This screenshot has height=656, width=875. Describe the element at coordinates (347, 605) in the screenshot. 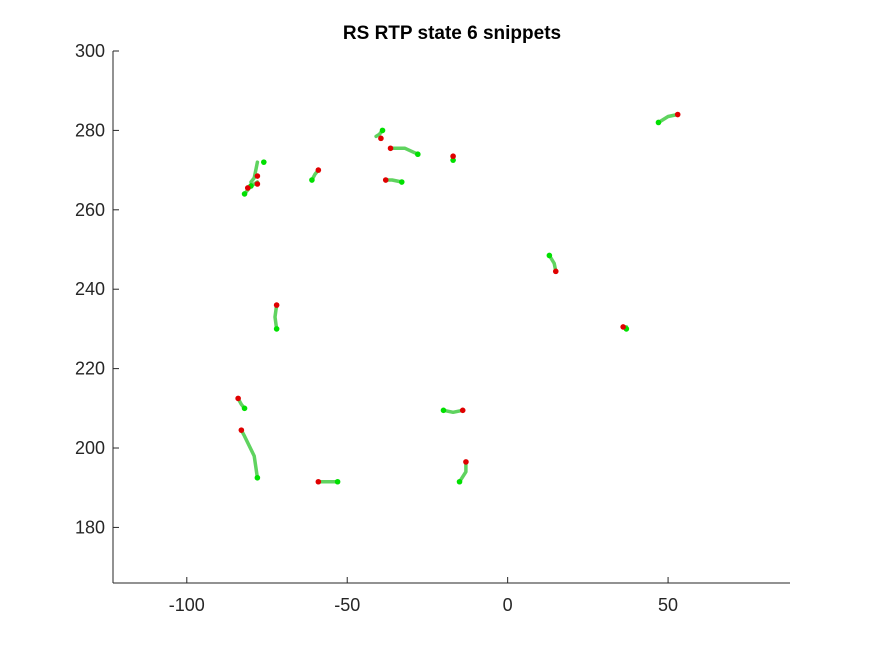

I see `x-tick-label: -50` at that location.